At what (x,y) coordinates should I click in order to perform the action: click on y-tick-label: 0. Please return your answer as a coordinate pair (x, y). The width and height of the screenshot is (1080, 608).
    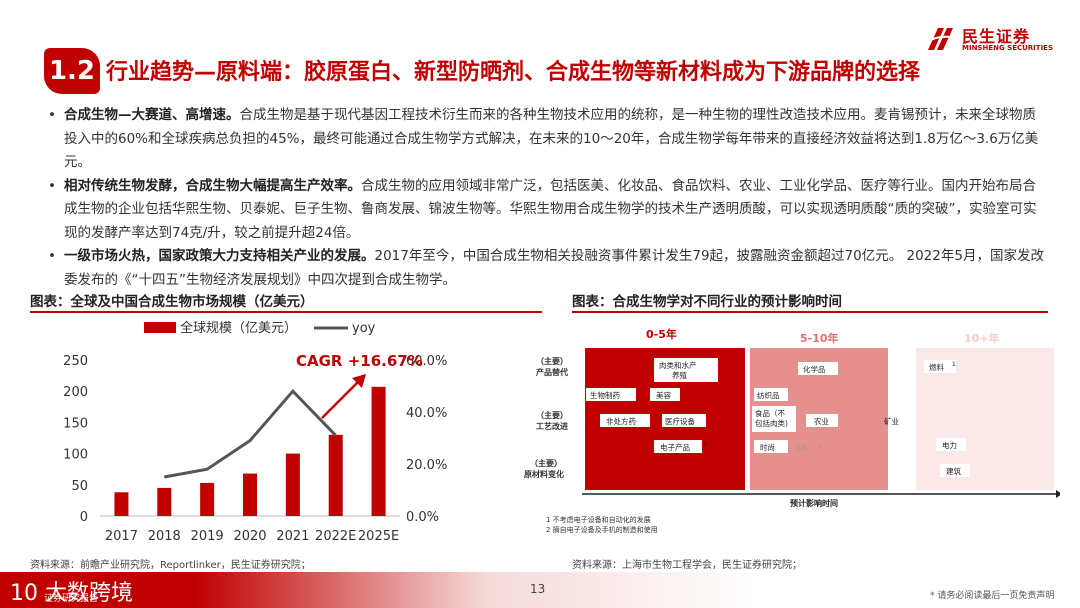
    Looking at the image, I should click on (84, 517).